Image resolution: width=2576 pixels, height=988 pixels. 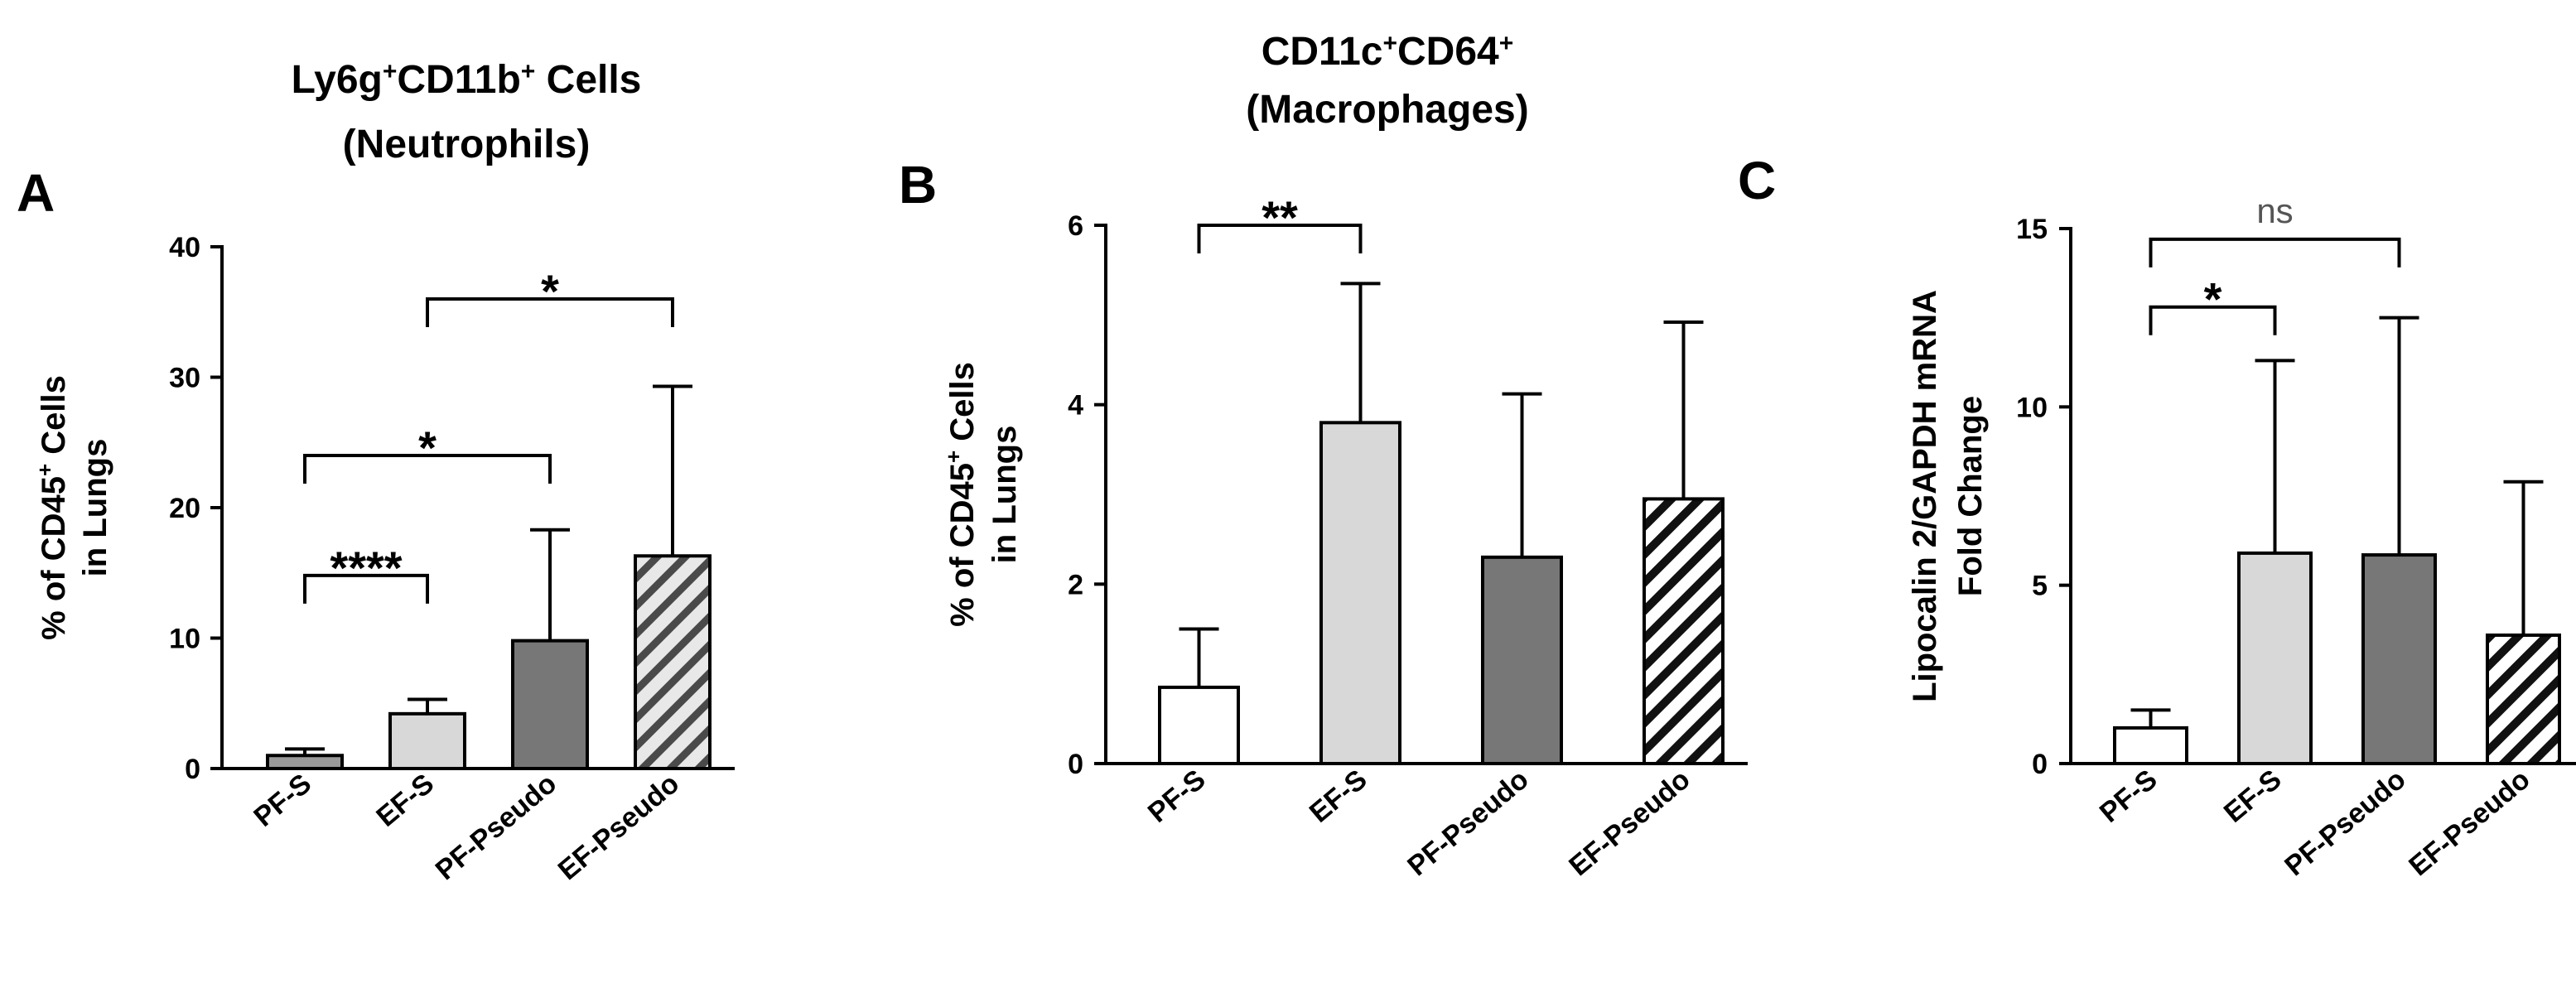 What do you see at coordinates (467, 80) in the screenshot?
I see `chart-title-line: Ly6g+CD11b+ Cells` at bounding box center [467, 80].